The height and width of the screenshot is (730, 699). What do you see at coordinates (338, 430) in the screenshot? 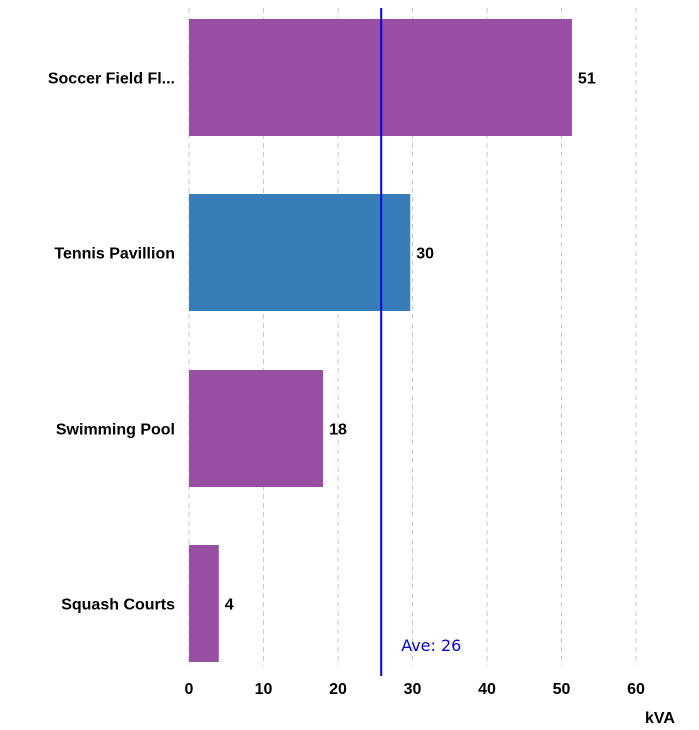
I see `bar-value-label-2: 18` at bounding box center [338, 430].